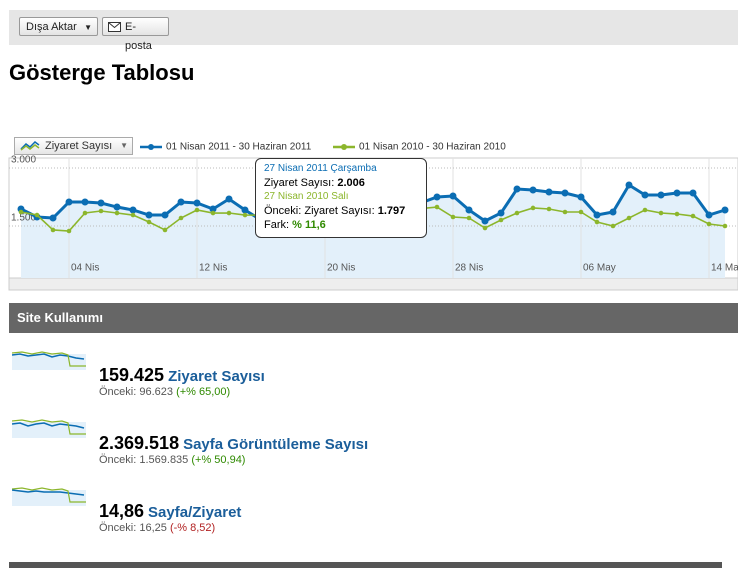 The height and width of the screenshot is (568, 738). What do you see at coordinates (277, 225) in the screenshot?
I see `tooltip-label: Fark:` at bounding box center [277, 225].